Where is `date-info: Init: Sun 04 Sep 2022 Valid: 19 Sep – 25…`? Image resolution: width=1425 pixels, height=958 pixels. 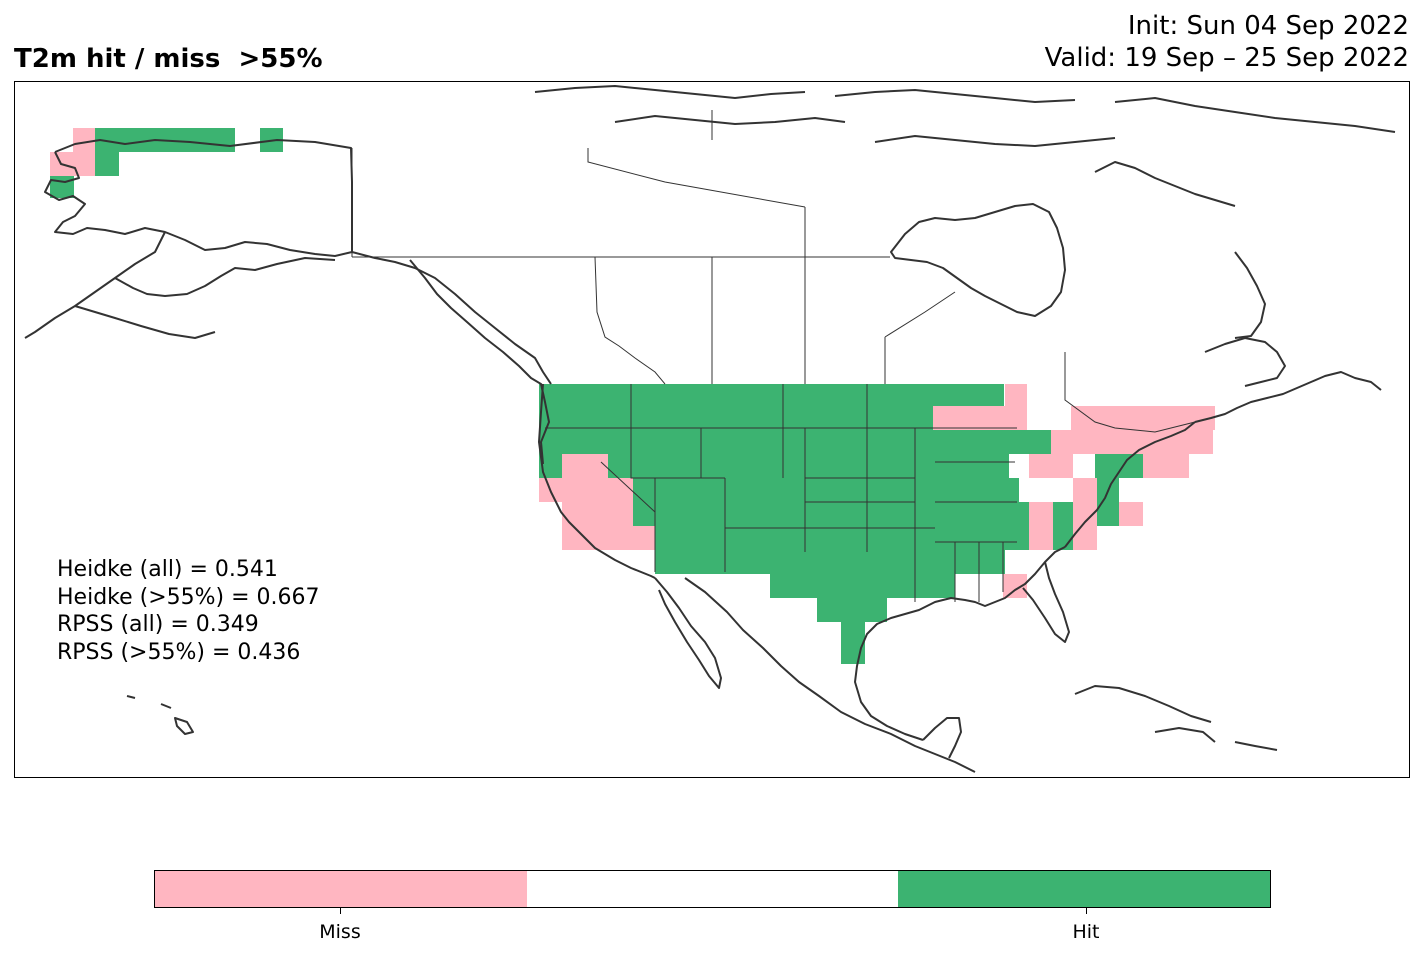
date-info: Init: Sun 04 Sep 2022 Valid: 19 Sep – 25… is located at coordinates (1227, 42).